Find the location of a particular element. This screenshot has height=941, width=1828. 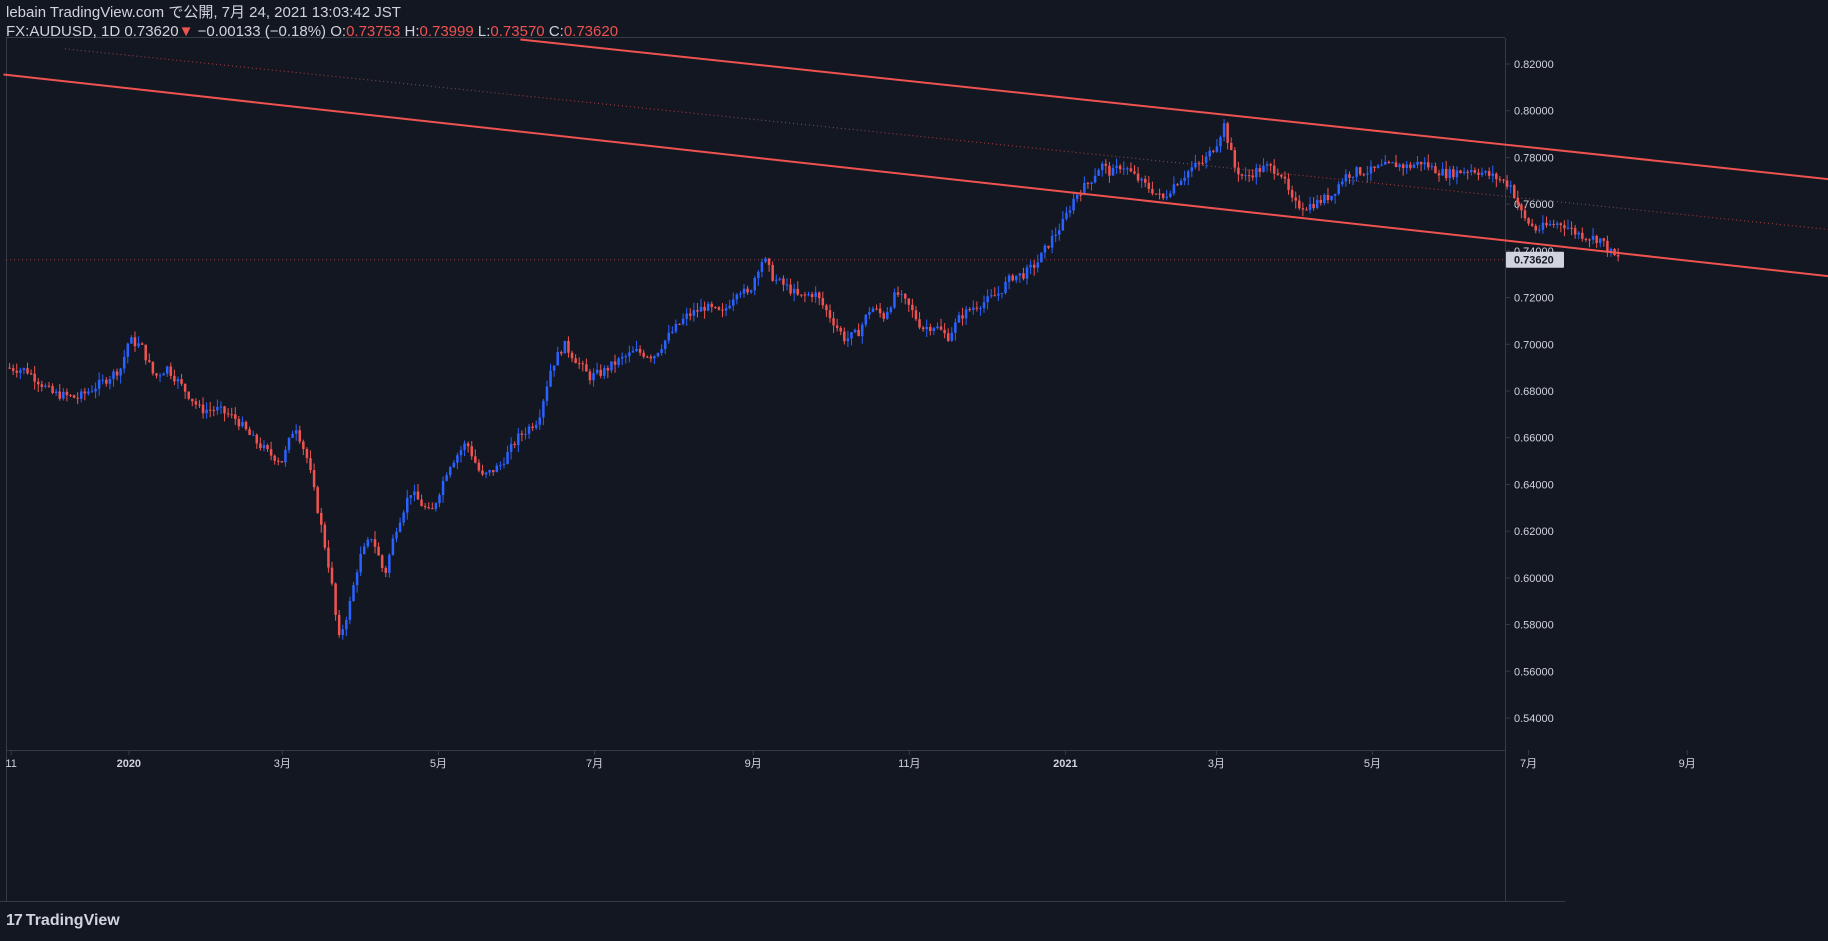

open-label: O: is located at coordinates (338, 31).